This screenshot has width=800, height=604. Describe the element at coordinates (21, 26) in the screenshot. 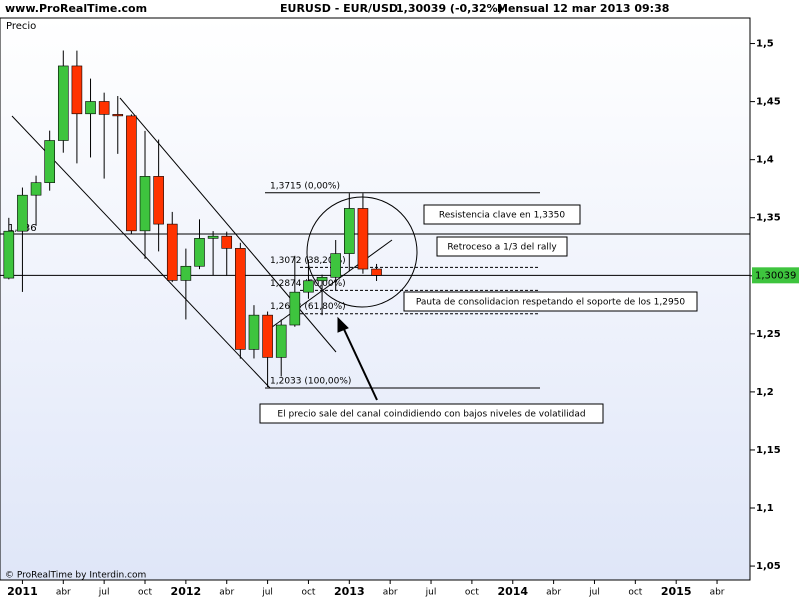

I see `y-axis-title: Precio` at that location.